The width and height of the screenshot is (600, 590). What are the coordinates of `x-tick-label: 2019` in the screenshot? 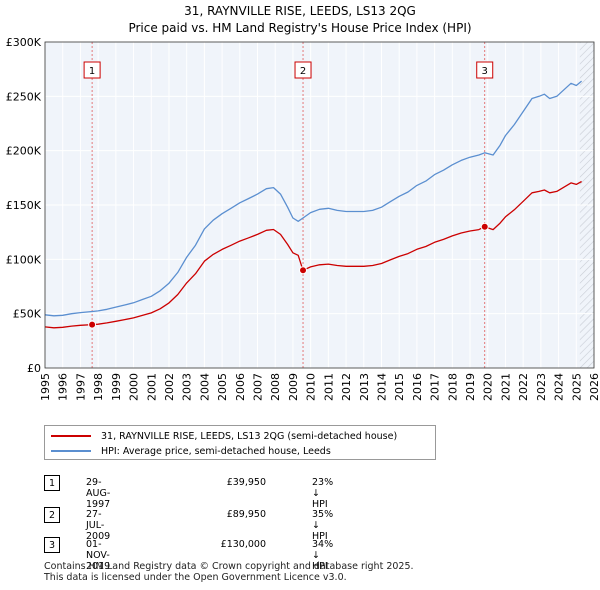 It's located at (470, 387).